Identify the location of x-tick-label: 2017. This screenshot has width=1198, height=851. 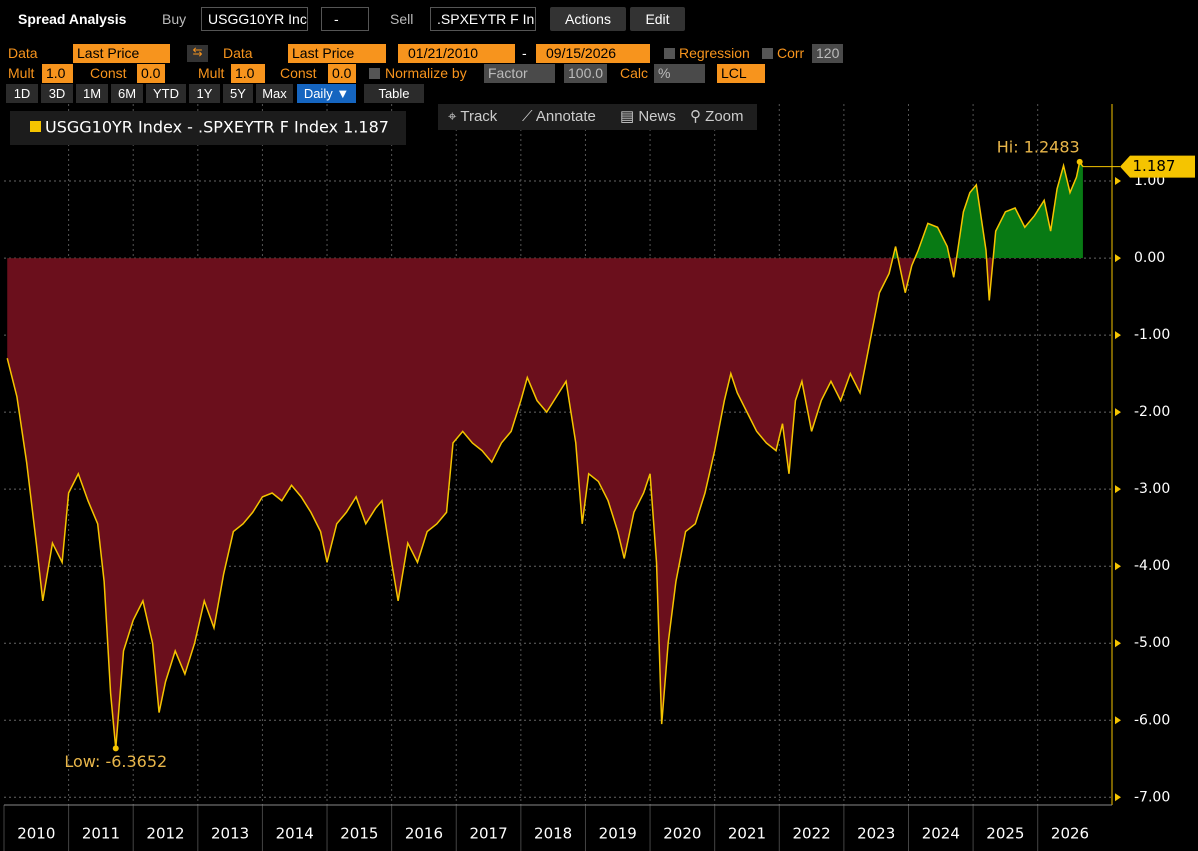
(488, 834).